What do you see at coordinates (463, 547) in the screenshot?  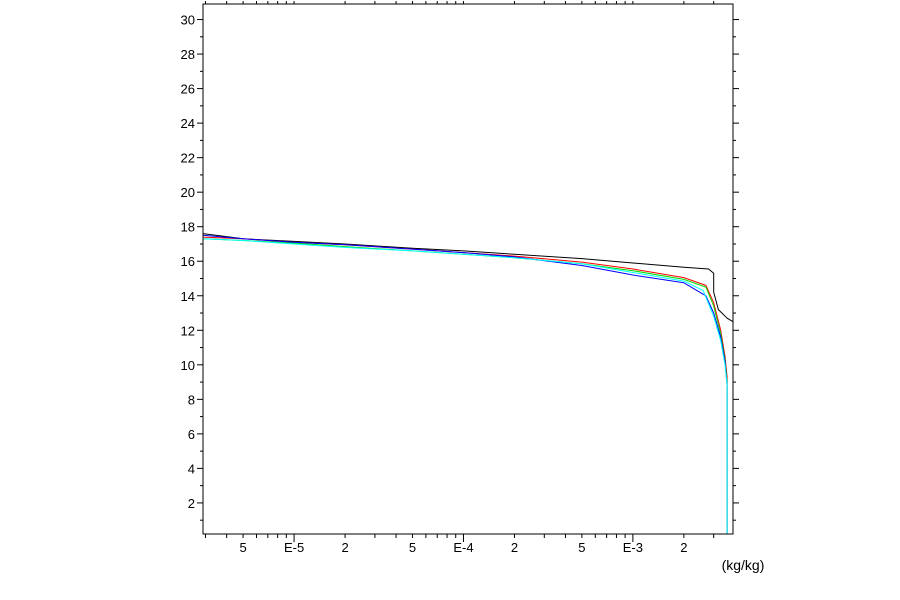 I see `x-tick-label: E-4` at bounding box center [463, 547].